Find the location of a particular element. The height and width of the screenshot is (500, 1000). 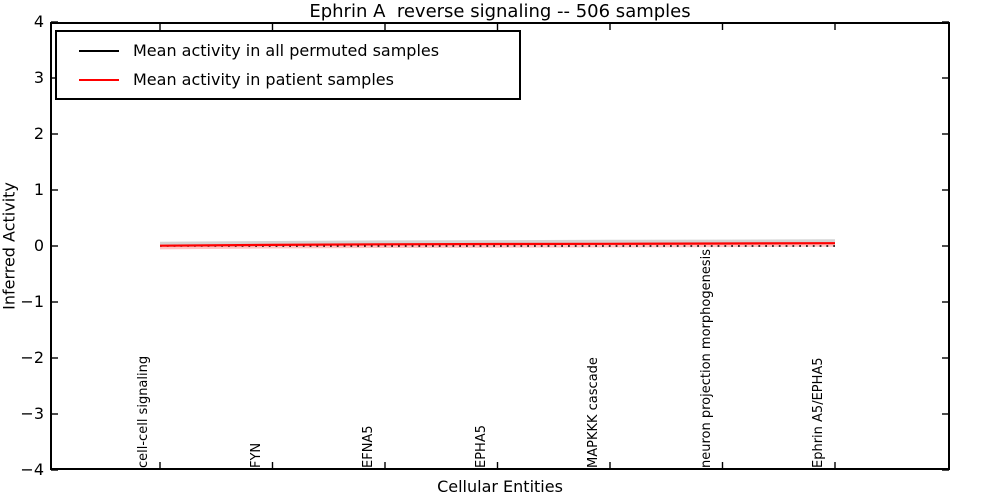

x-tick-label: FYN is located at coordinates (256, 455).